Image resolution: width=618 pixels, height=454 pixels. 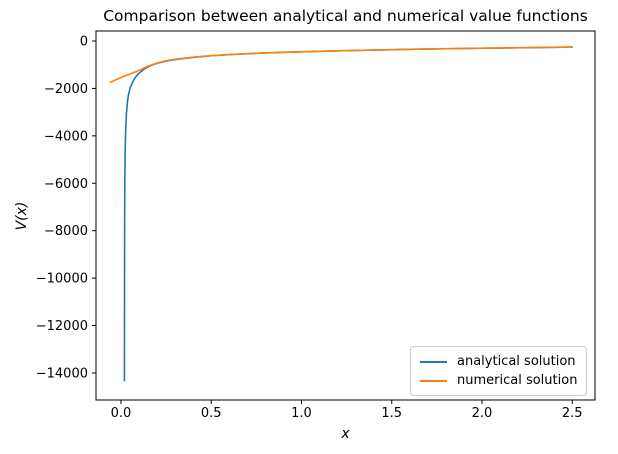 I want to click on y-tick-label: −12000, so click(x=62, y=326).